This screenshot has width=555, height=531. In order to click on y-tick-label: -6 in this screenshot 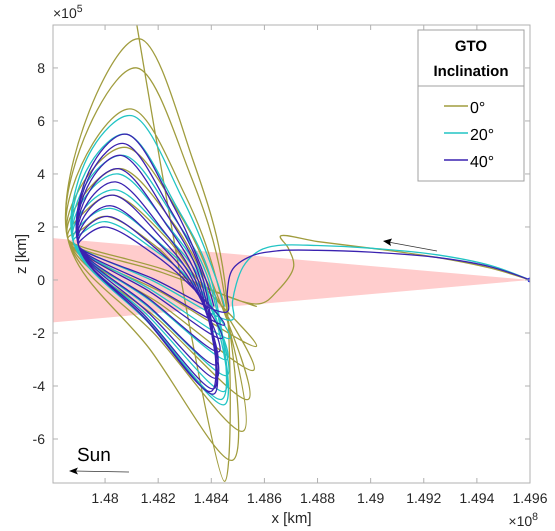, I will do `click(39, 439)`.